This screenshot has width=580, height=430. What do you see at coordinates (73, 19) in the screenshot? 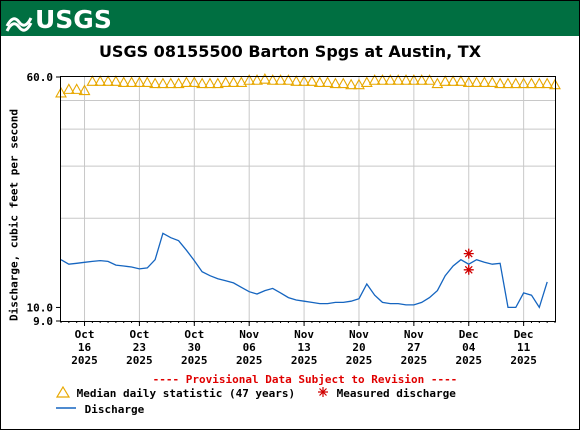
I see `usgs-logo-text: USGS` at bounding box center [73, 19].